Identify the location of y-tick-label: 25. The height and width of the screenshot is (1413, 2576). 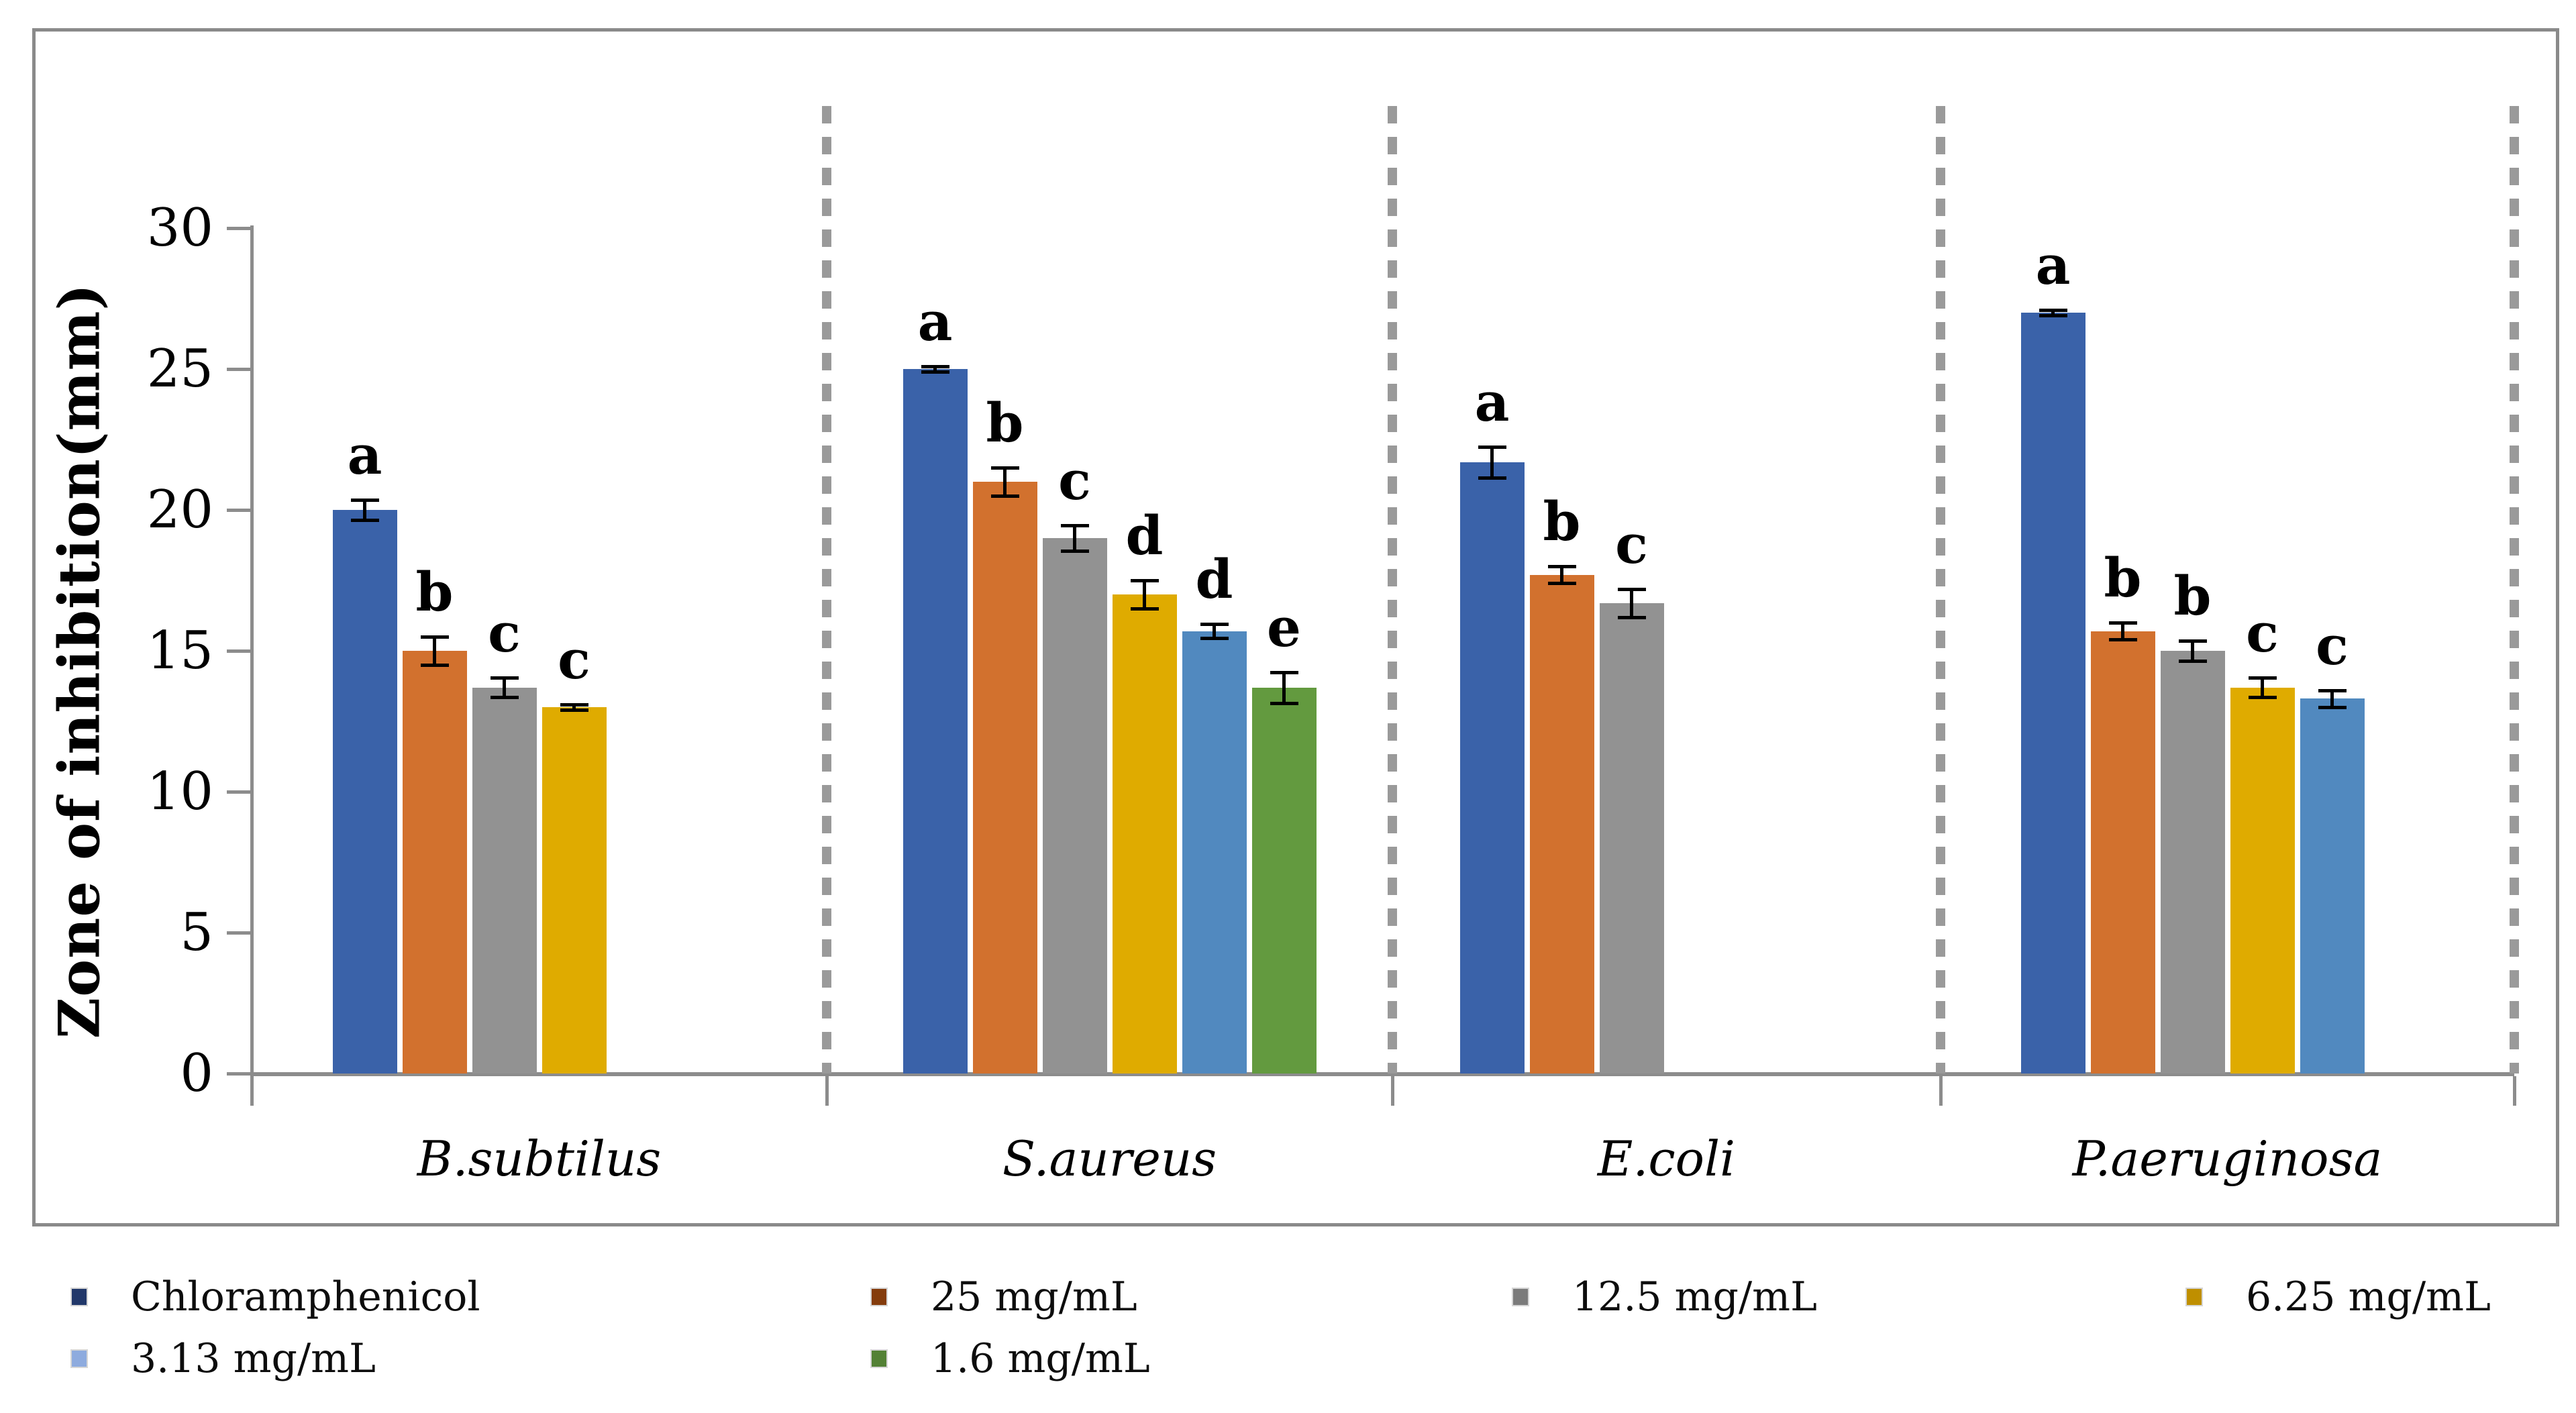
(179, 369).